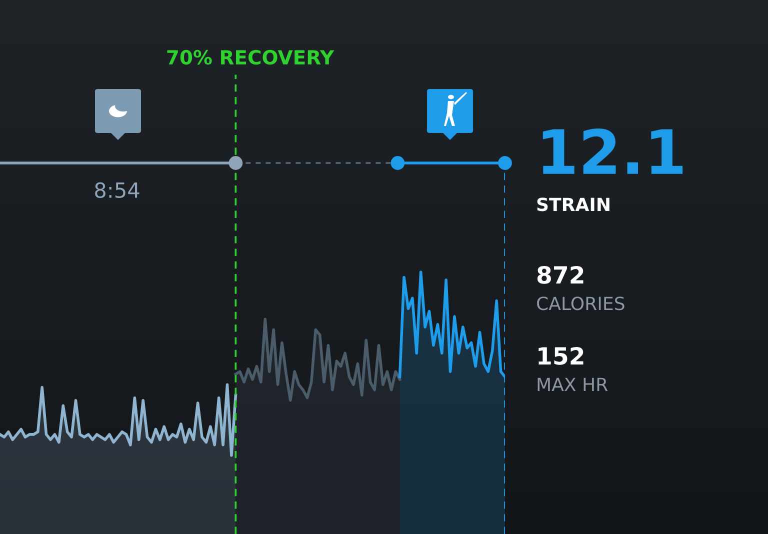 The width and height of the screenshot is (768, 534). Describe the element at coordinates (580, 303) in the screenshot. I see `text: CALORIES` at that location.